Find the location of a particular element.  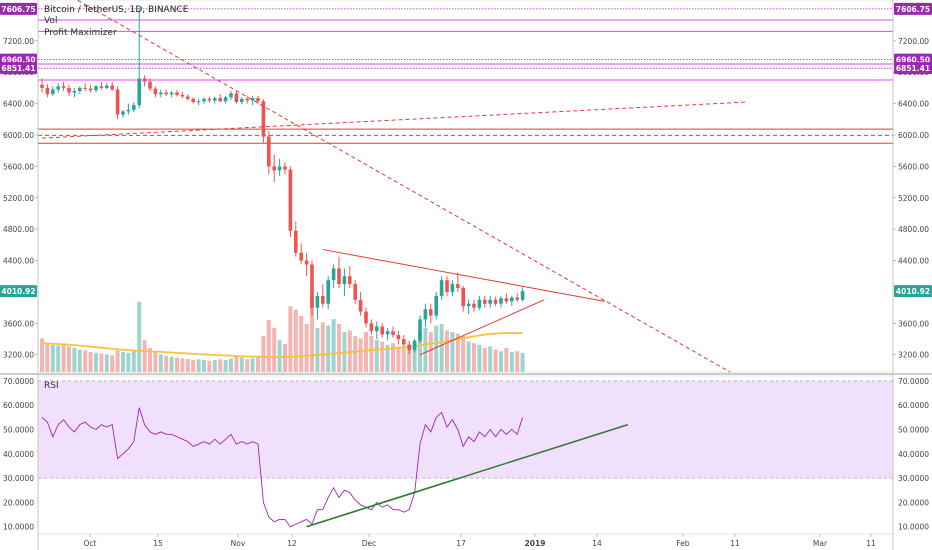

rsi-trendline is located at coordinates (467, 475).